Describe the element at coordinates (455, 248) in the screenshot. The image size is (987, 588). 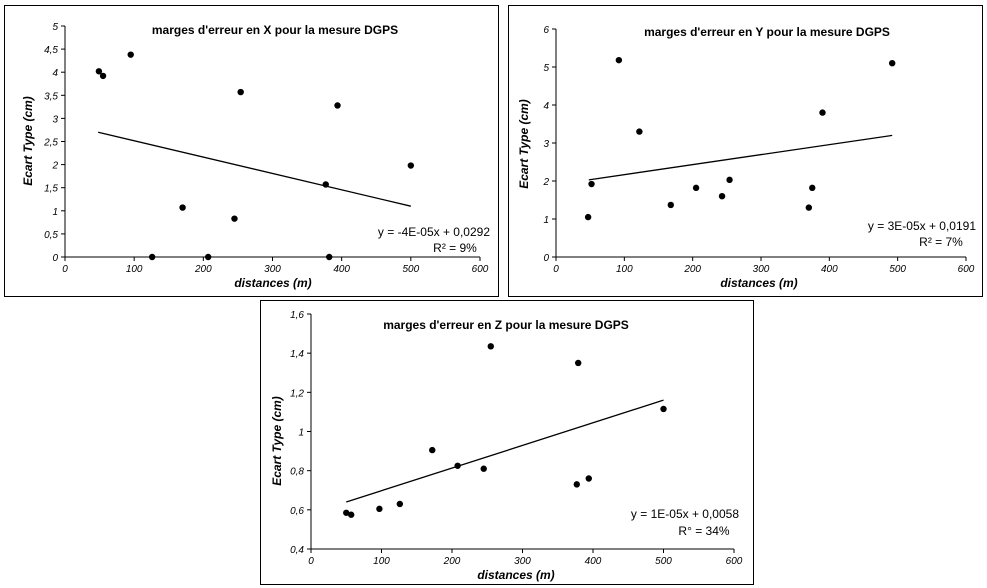
I see `r-squared-label: R² = 9%` at that location.